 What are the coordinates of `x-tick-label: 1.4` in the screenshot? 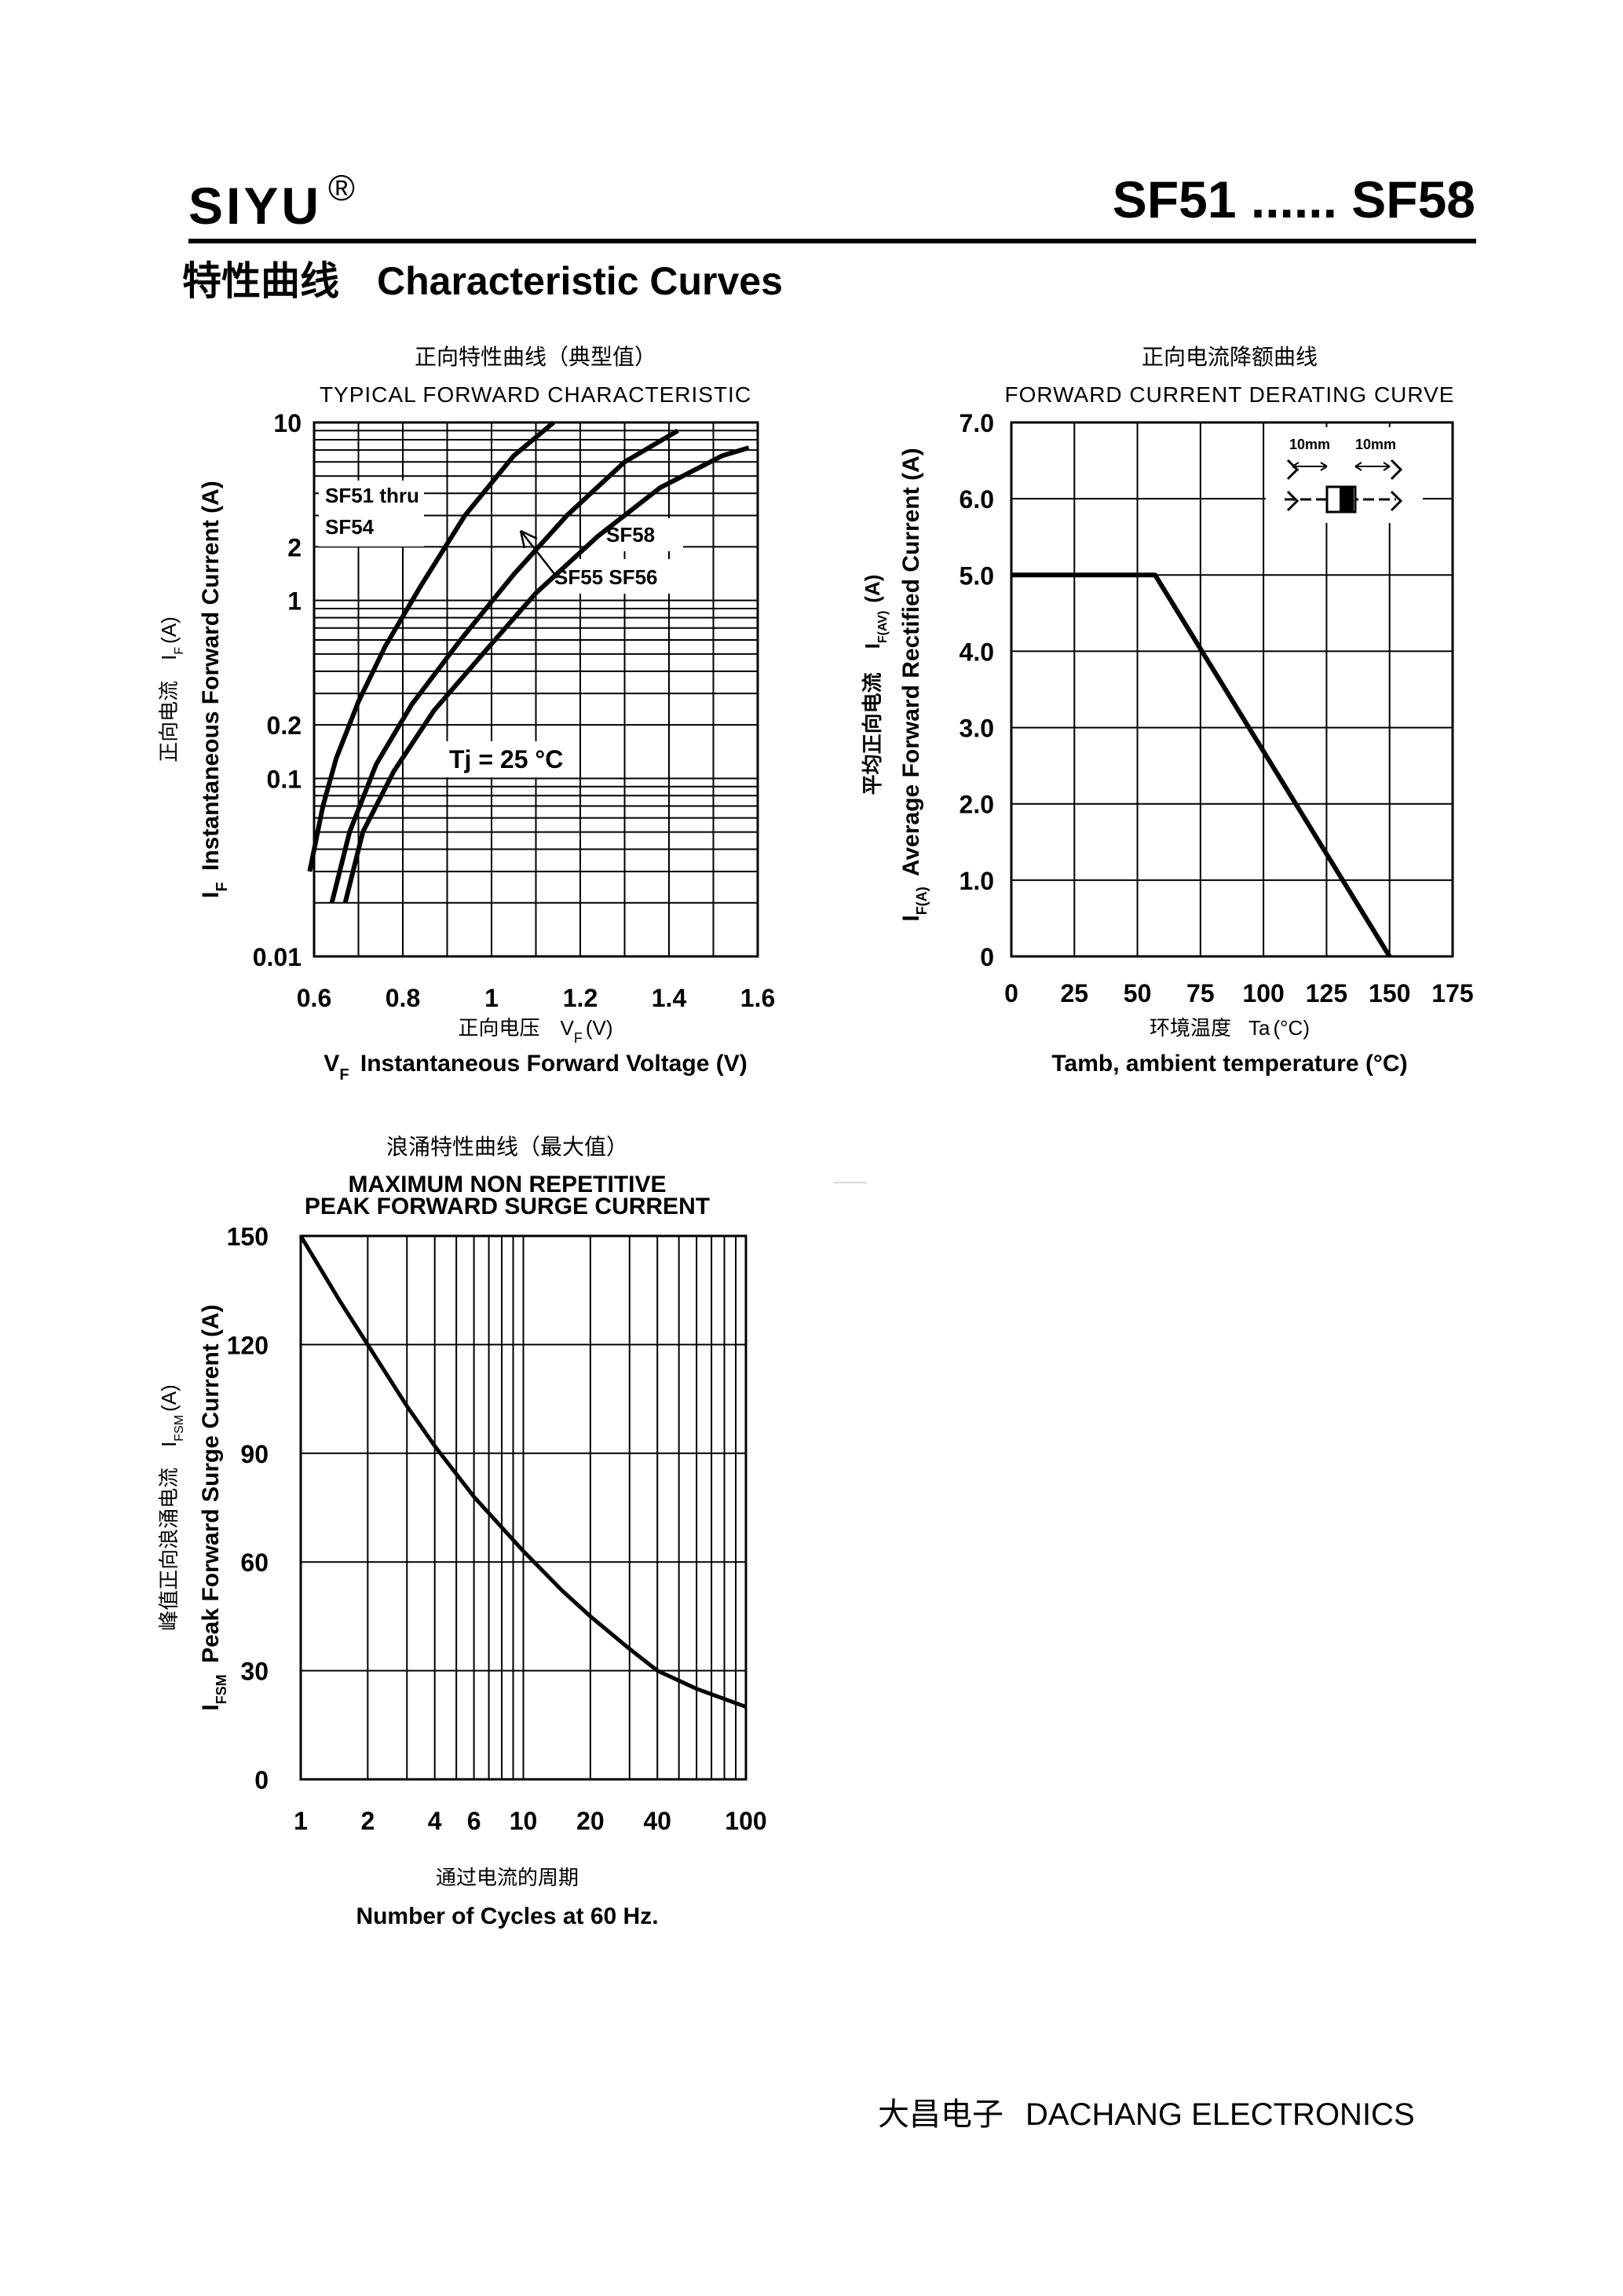 It's located at (669, 998).